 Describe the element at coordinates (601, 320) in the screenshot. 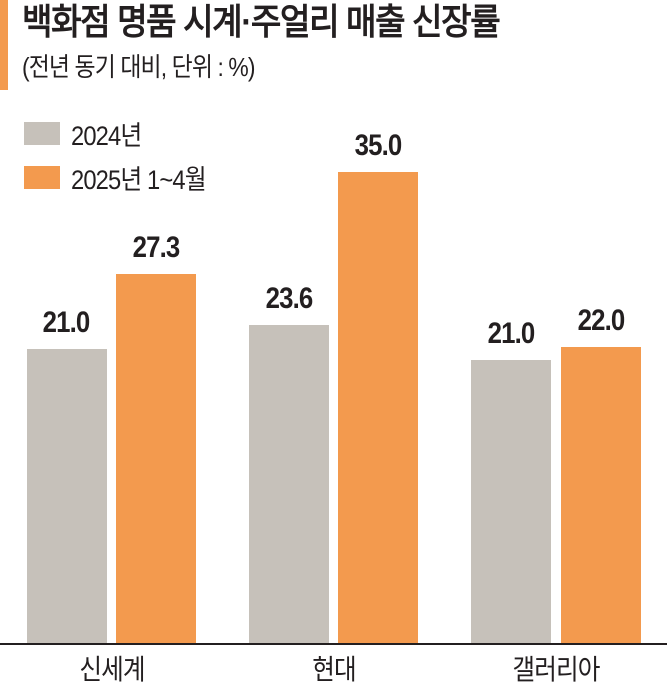

I see `value-label: 22.0` at that location.